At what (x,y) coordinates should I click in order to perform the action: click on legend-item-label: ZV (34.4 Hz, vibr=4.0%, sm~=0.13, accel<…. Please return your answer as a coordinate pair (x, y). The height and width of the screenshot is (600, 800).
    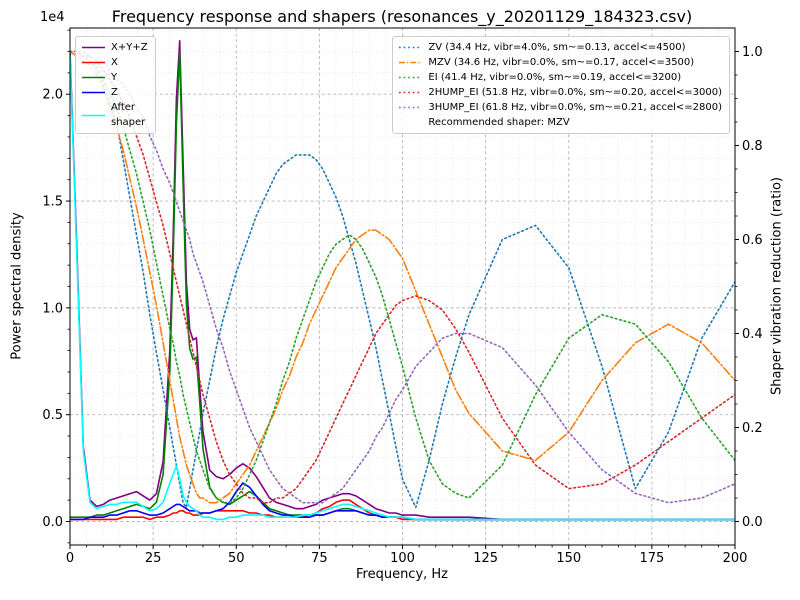
    Looking at the image, I should click on (557, 47).